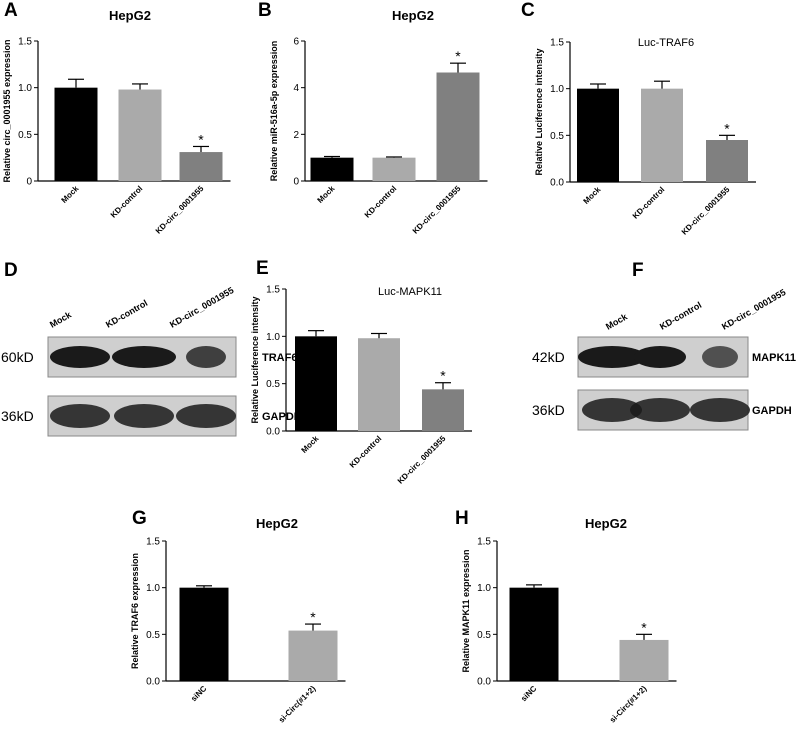 Image resolution: width=798 pixels, height=743 pixels. I want to click on y-tick-label: 2, so click(296, 135).